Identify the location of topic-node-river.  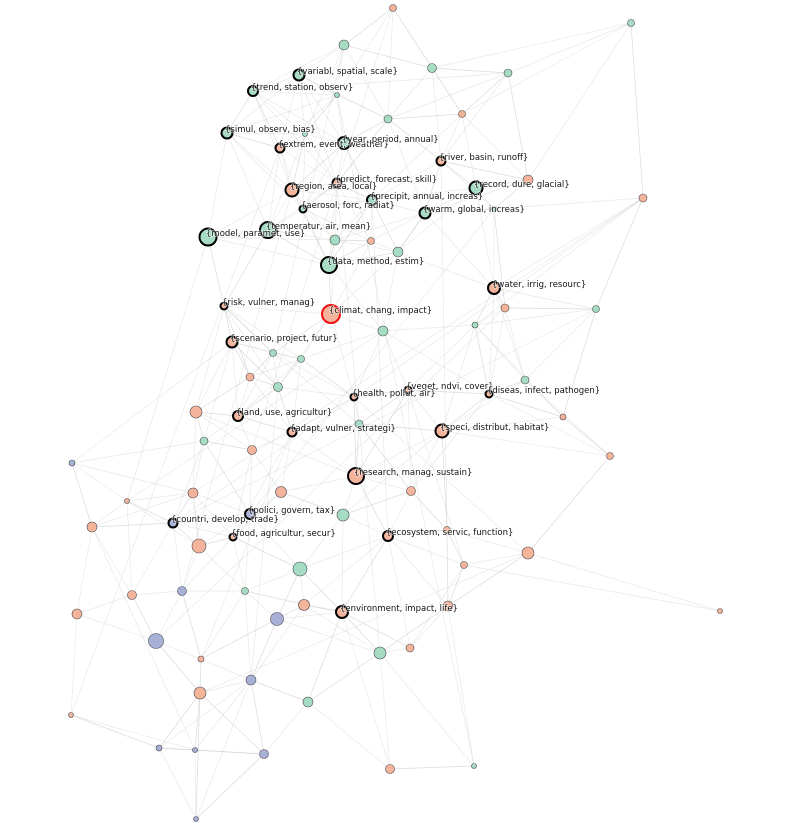
(441, 161).